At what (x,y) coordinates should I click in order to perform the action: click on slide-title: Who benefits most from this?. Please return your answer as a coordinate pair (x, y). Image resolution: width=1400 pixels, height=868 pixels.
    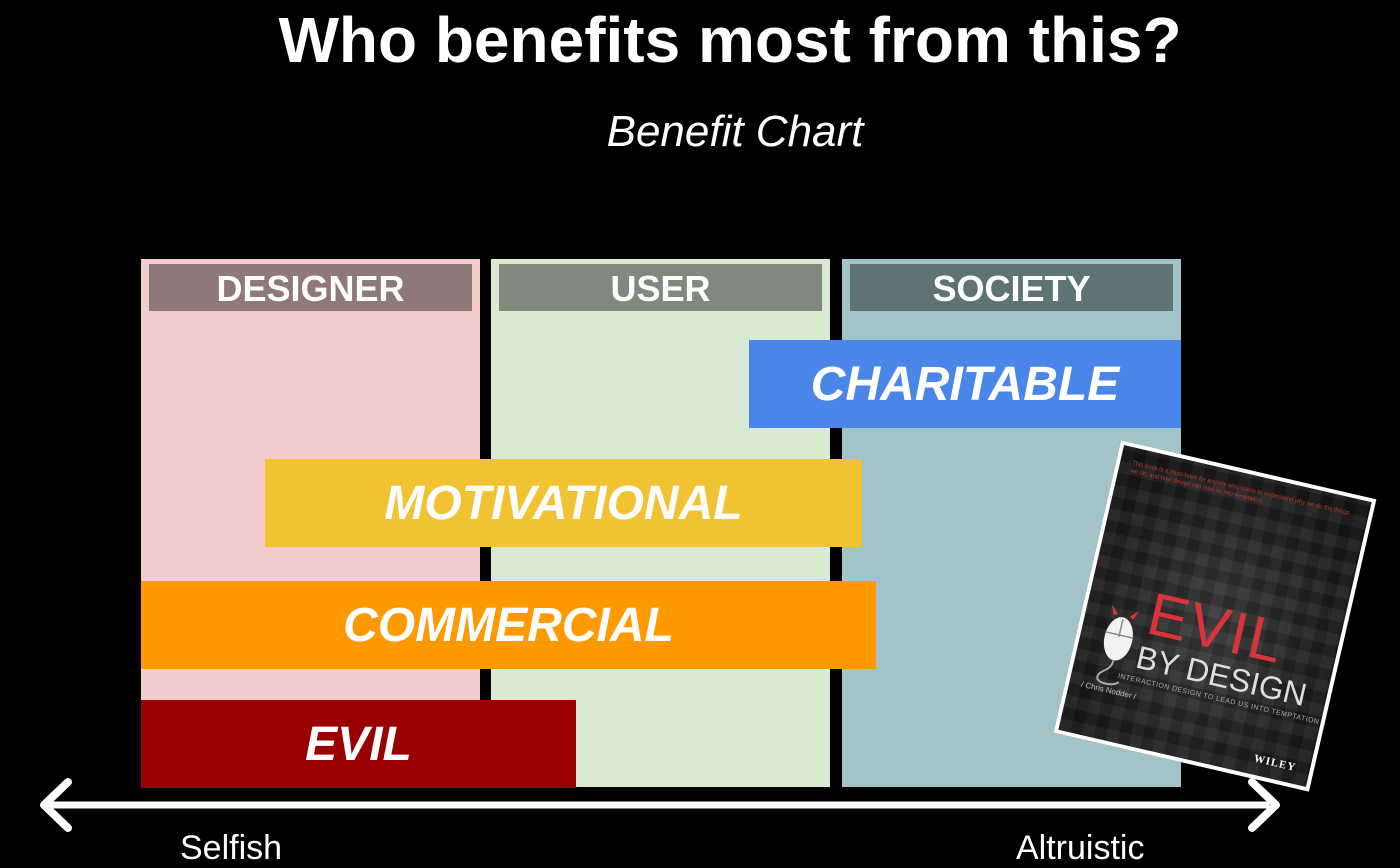
    Looking at the image, I should click on (730, 40).